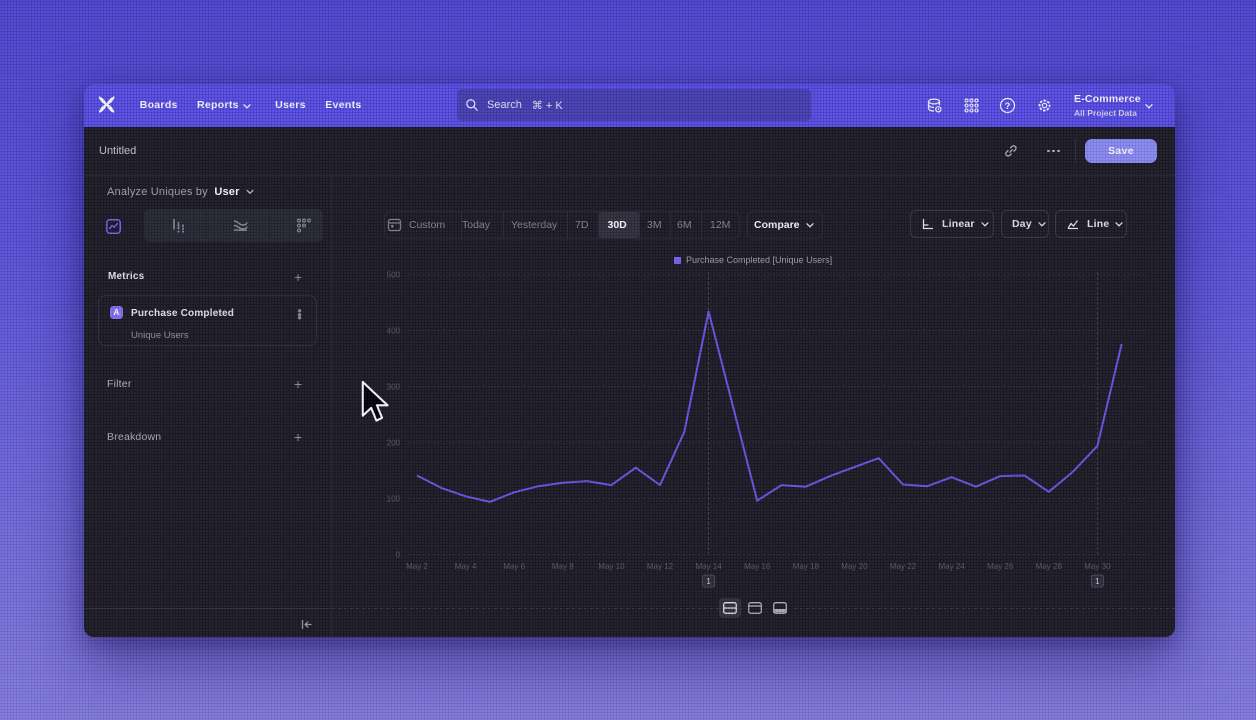 The width and height of the screenshot is (1256, 720). What do you see at coordinates (611, 566) in the screenshot?
I see `svg-text: May 10` at bounding box center [611, 566].